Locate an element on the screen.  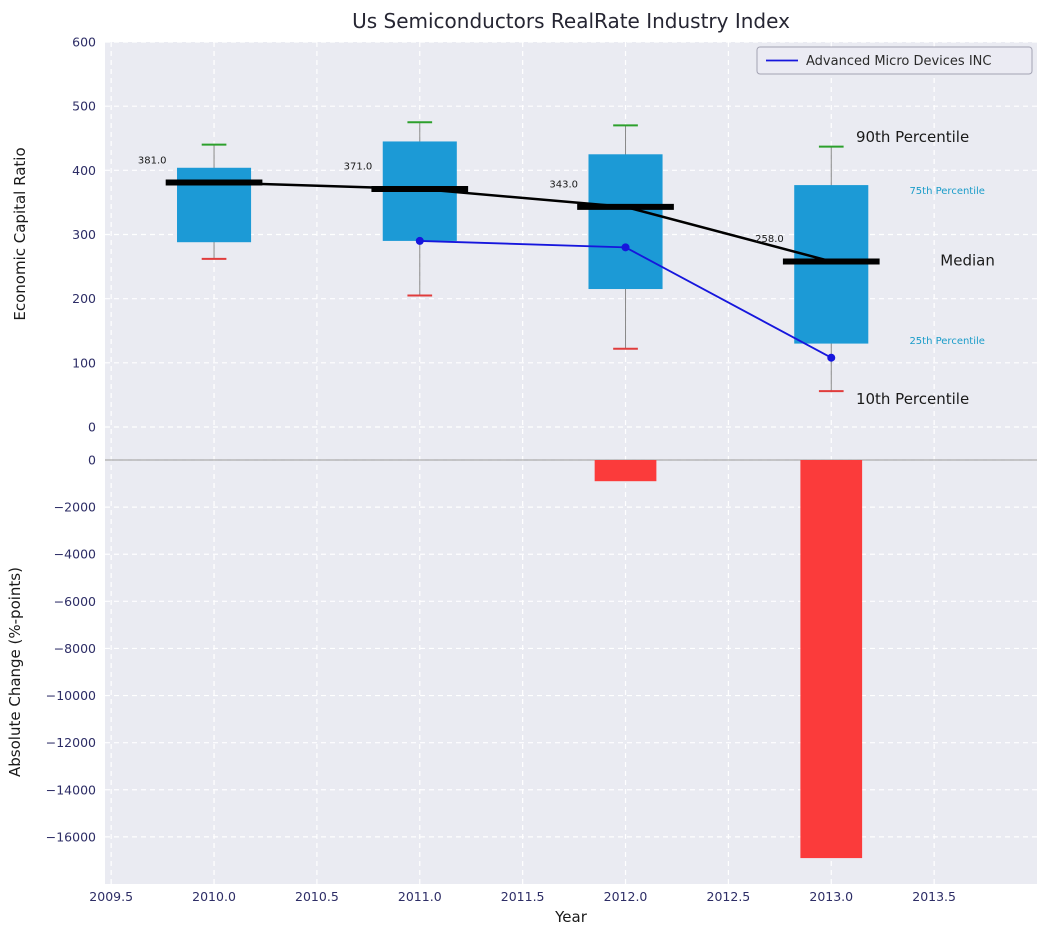
bottom-y-tick-label: −2000 is located at coordinates (75, 507).